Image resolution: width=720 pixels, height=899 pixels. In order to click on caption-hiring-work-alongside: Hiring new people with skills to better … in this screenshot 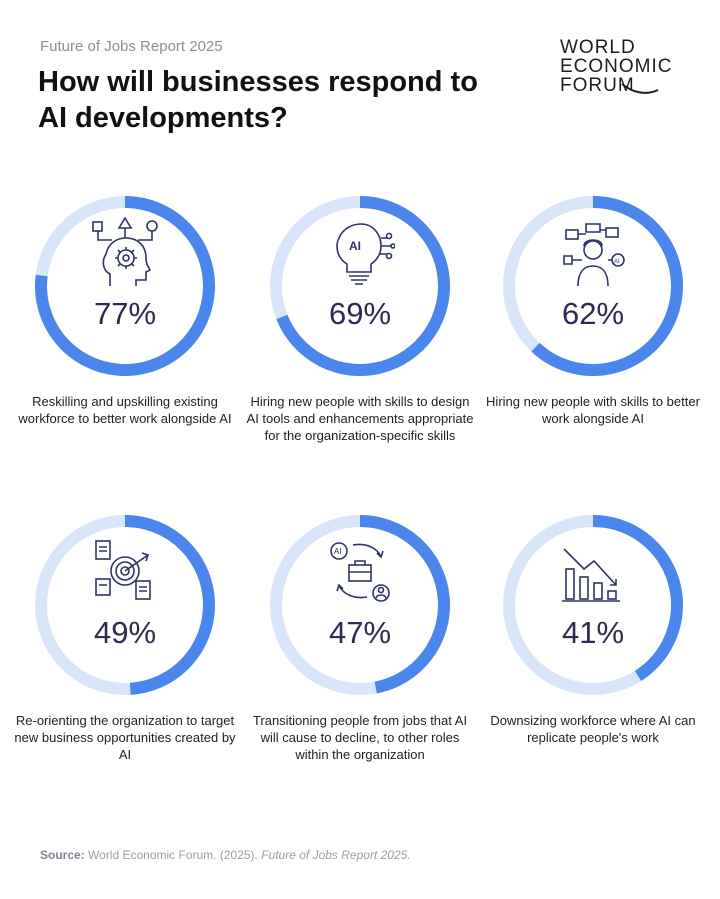, I will do `click(593, 410)`.